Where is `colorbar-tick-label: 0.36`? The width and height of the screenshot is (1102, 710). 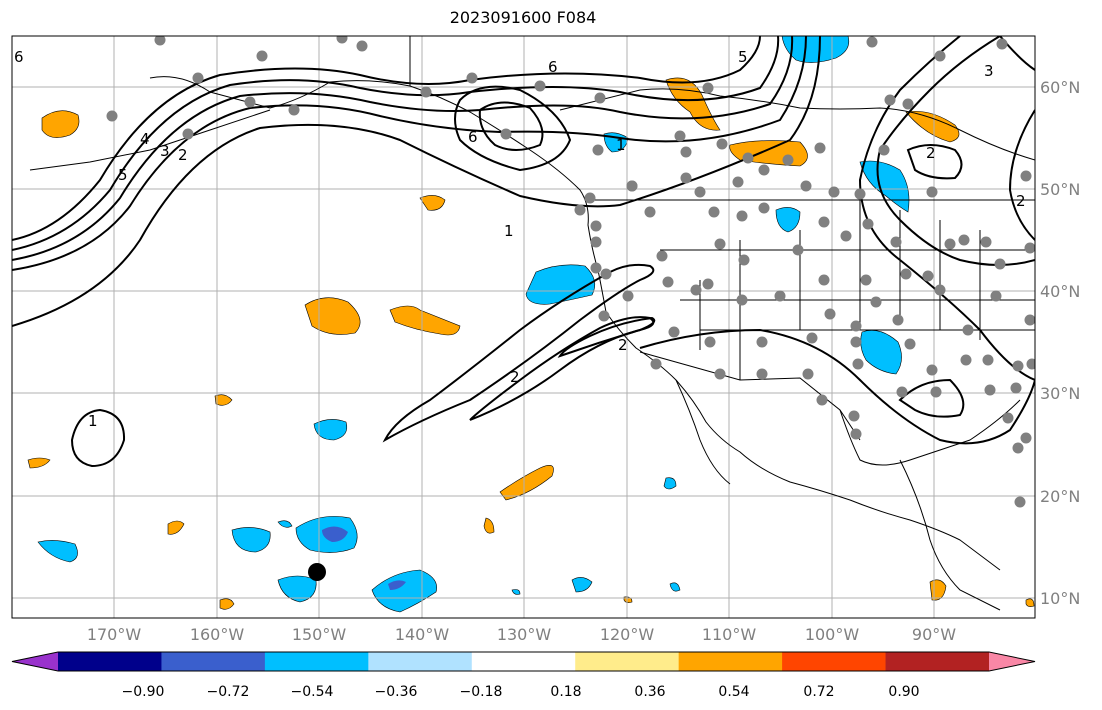 colorbar-tick-label: 0.36 is located at coordinates (649, 692).